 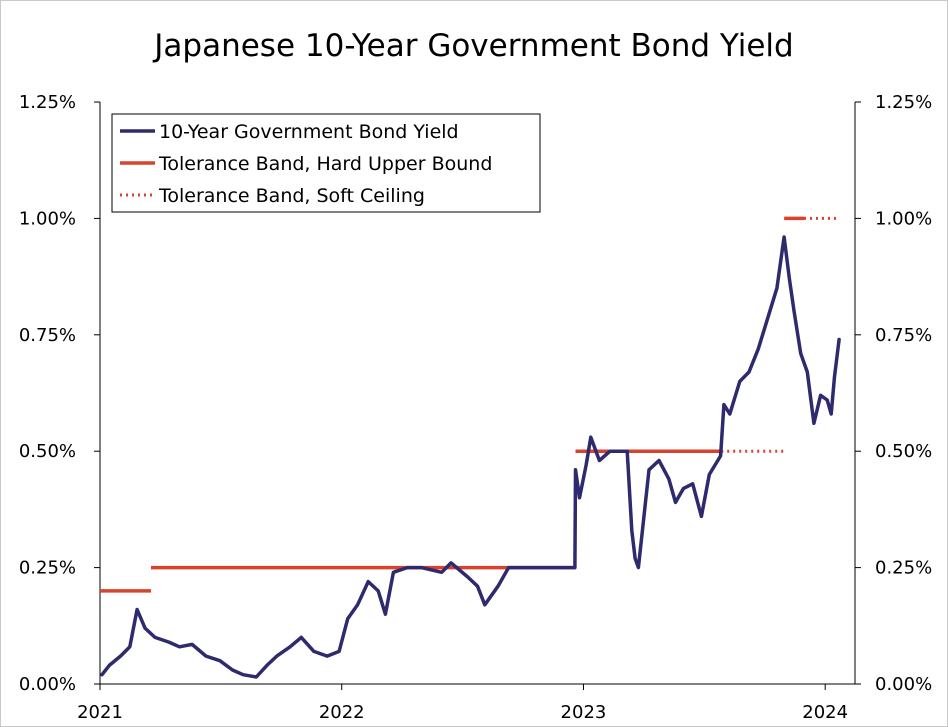 What do you see at coordinates (100, 712) in the screenshot?
I see `x-tick-label: 2021` at bounding box center [100, 712].